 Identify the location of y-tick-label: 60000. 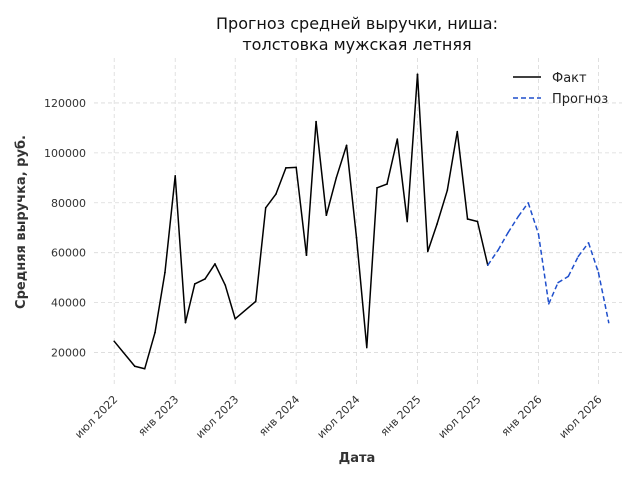
(68, 253).